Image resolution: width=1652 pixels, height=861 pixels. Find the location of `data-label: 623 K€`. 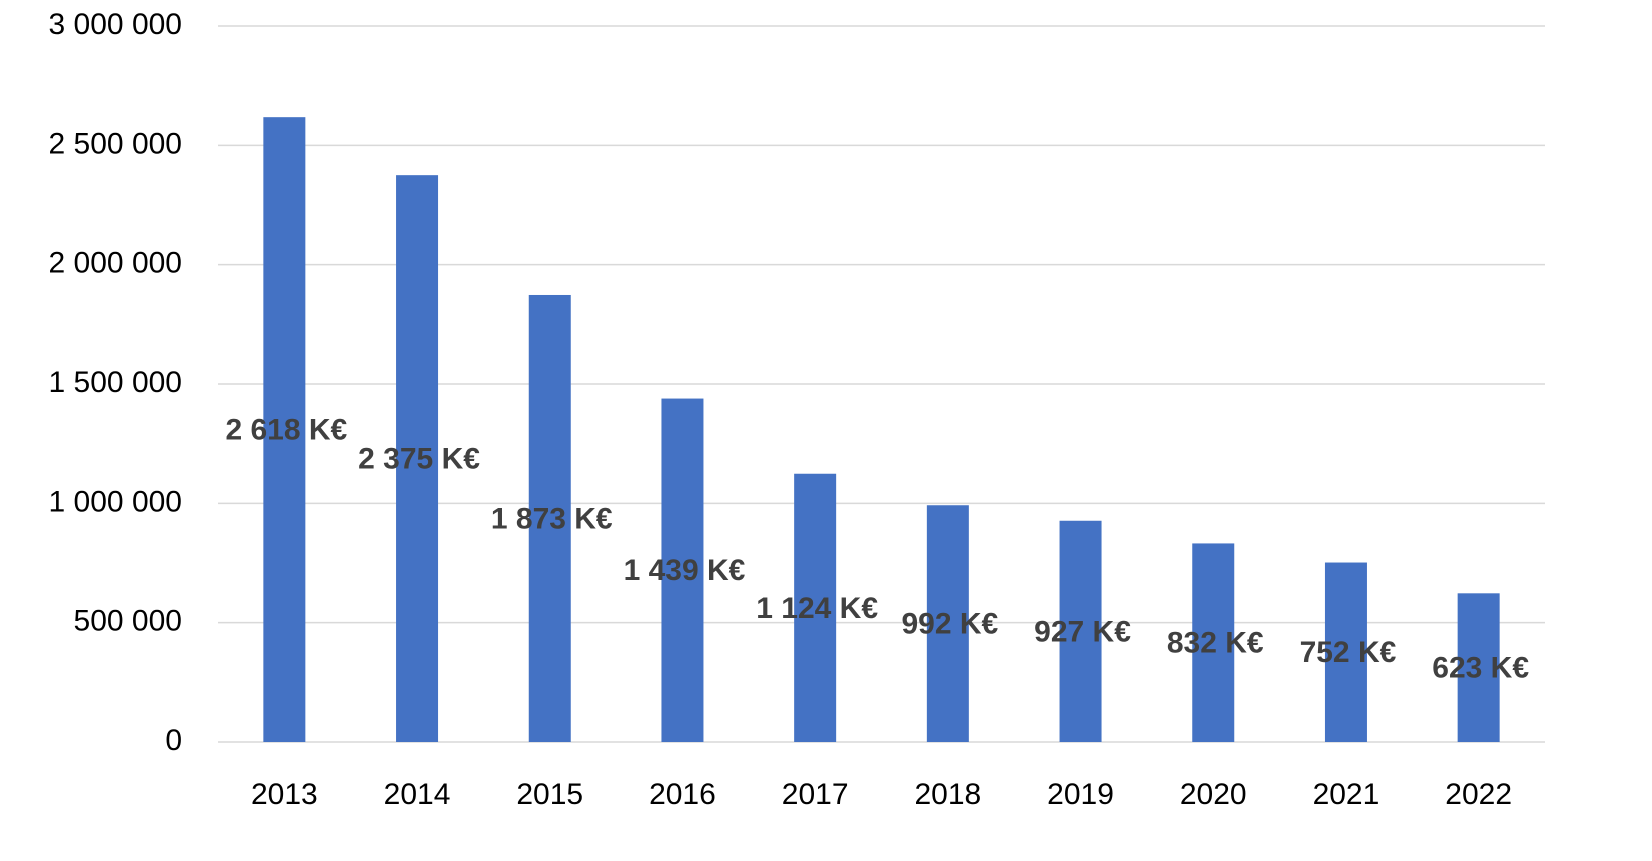

data-label: 623 K€ is located at coordinates (1480, 668).